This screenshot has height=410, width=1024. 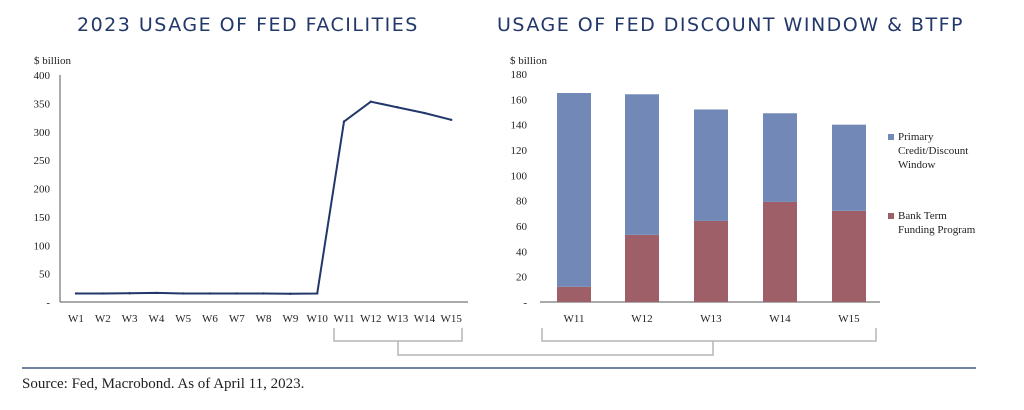 What do you see at coordinates (398, 335) in the screenshot?
I see `left-bracket` at bounding box center [398, 335].